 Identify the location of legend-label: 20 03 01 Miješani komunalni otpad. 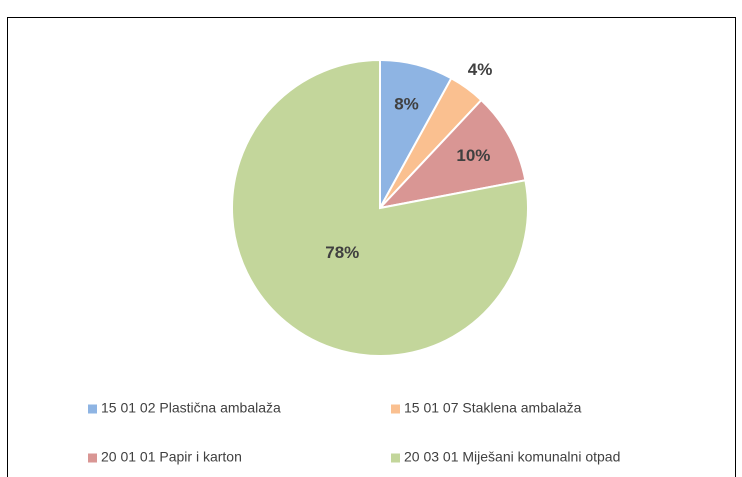
(512, 457).